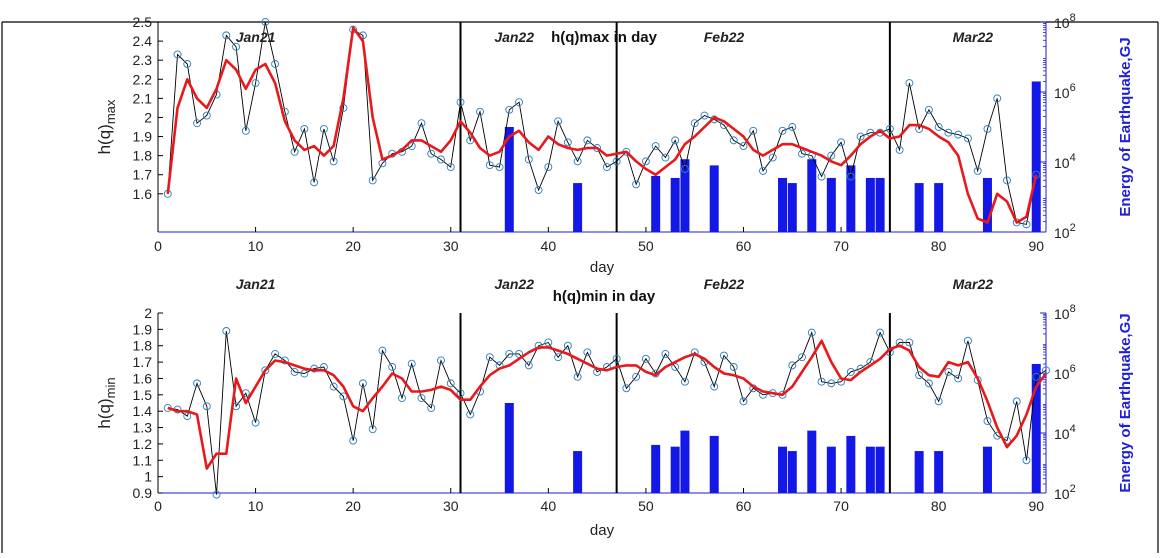 The width and height of the screenshot is (1161, 558). I want to click on x-tick-label: 0, so click(158, 246).